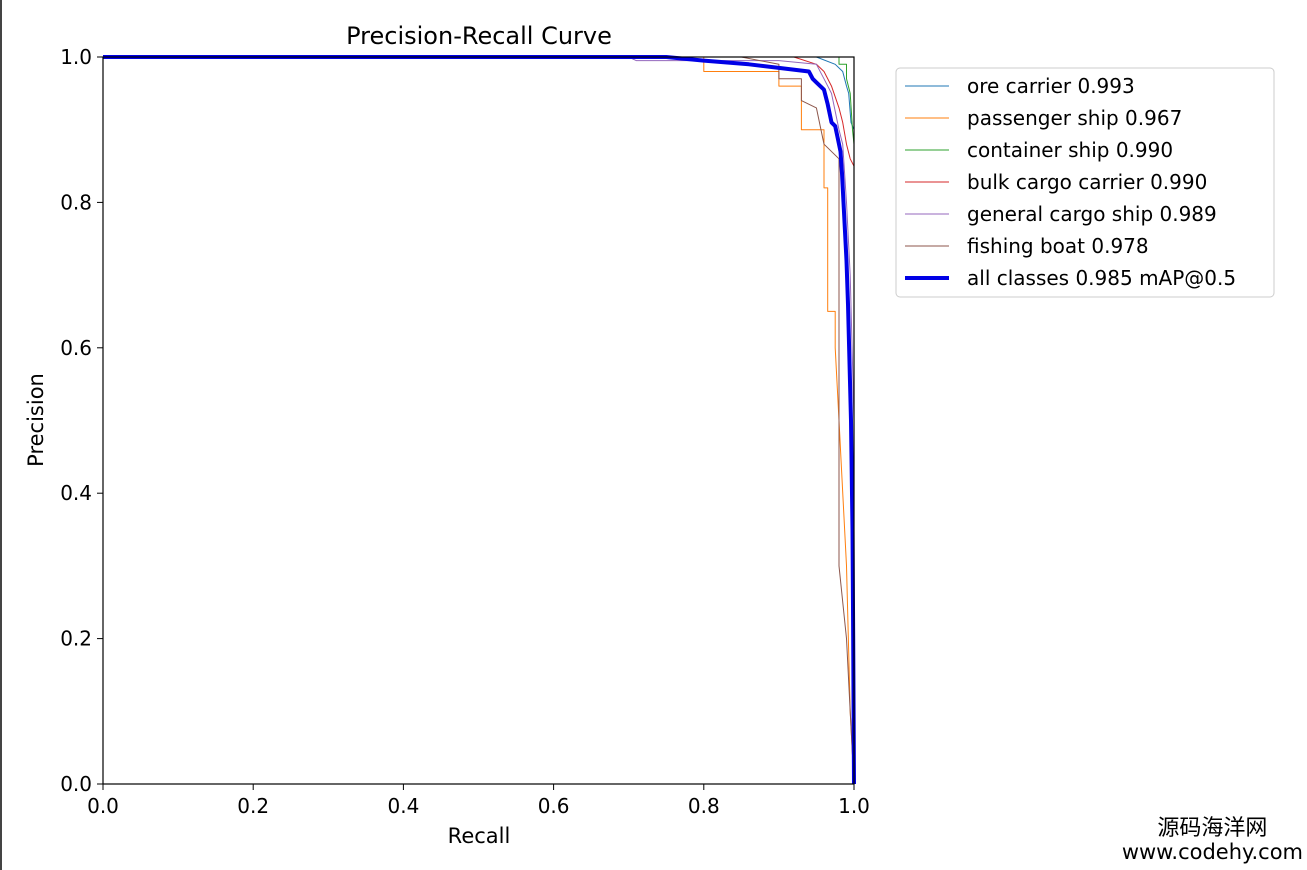  What do you see at coordinates (81, 420) in the screenshot?
I see `y-axis-ticks: 0.0 0.2 0.4 0.6 0.8 1.0` at bounding box center [81, 420].